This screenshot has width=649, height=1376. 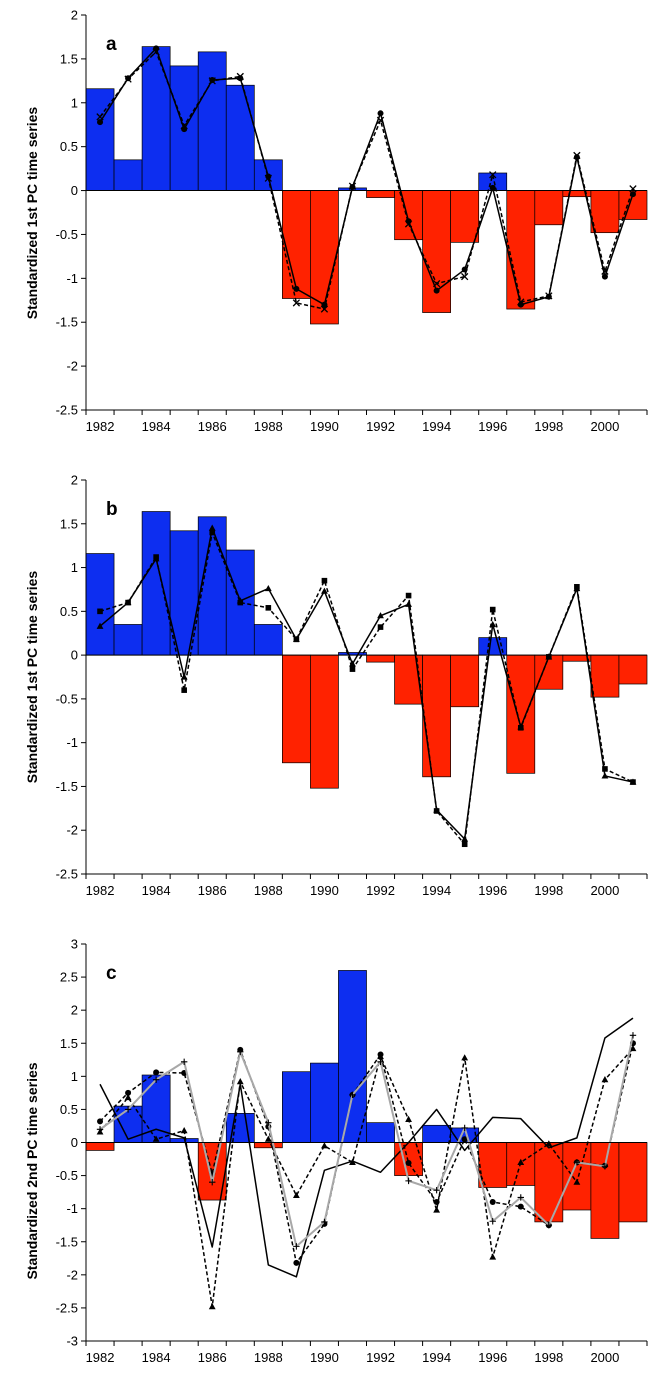 What do you see at coordinates (605, 676) in the screenshot?
I see `bar-2000` at bounding box center [605, 676].